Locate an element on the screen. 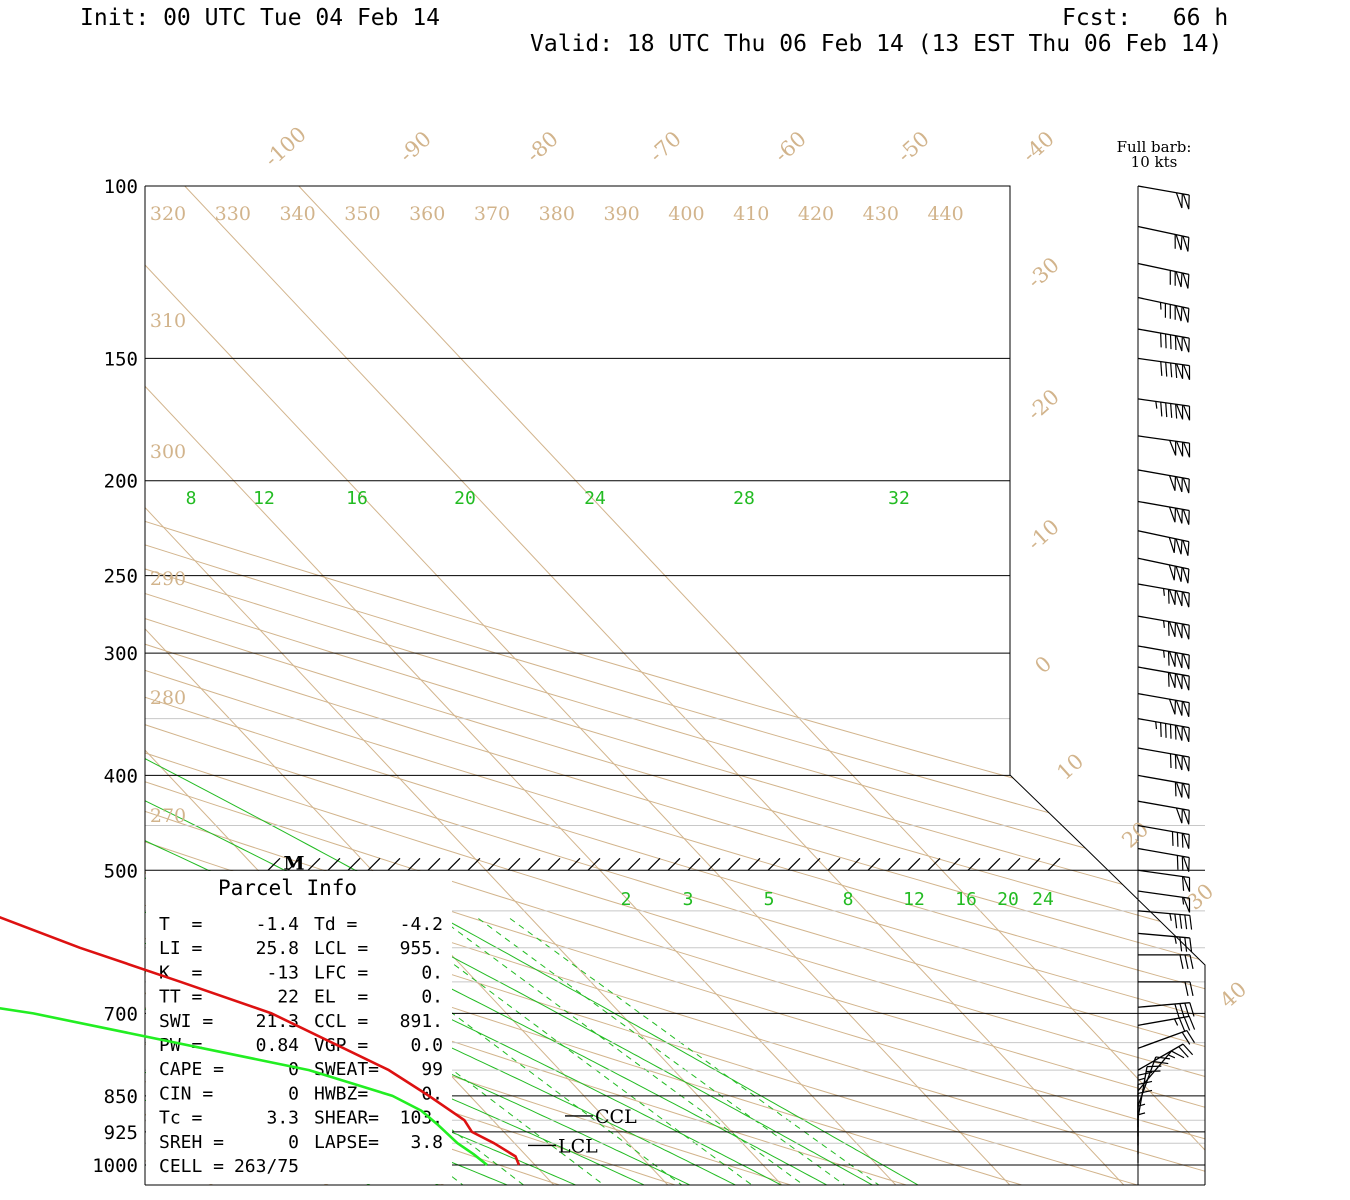 This screenshot has height=1200, width=1350. isotherm-label: -50 is located at coordinates (913, 147).